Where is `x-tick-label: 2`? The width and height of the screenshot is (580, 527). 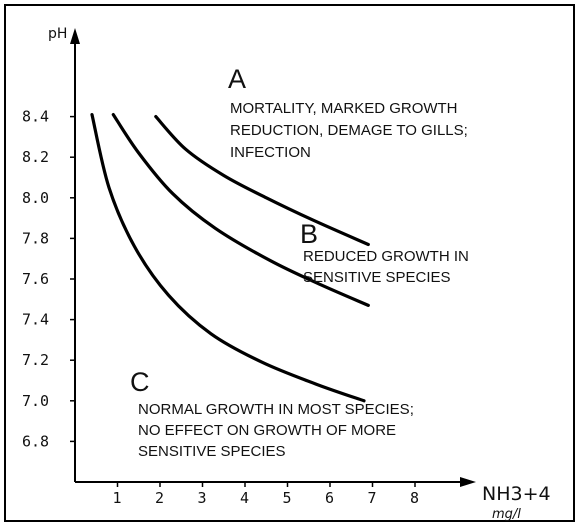
x-tick-label: 2 is located at coordinates (159, 498).